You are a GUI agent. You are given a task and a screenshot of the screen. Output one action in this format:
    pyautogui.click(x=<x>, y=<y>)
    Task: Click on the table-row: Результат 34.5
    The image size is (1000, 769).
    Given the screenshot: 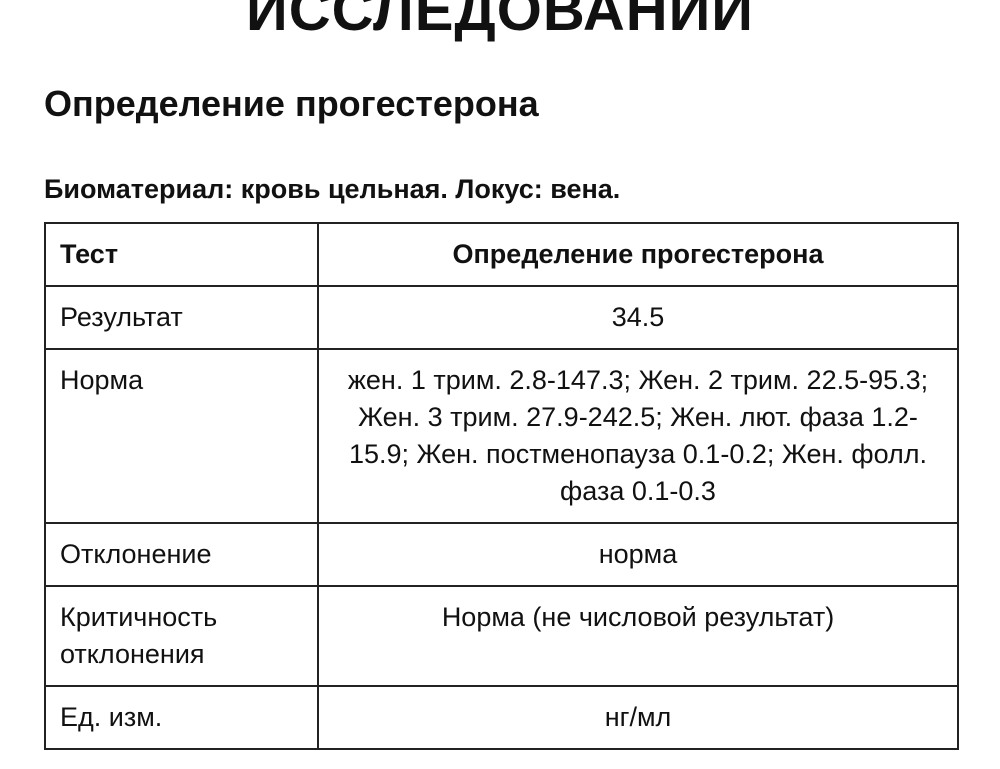 What is the action you would take?
    pyautogui.click(x=501, y=317)
    